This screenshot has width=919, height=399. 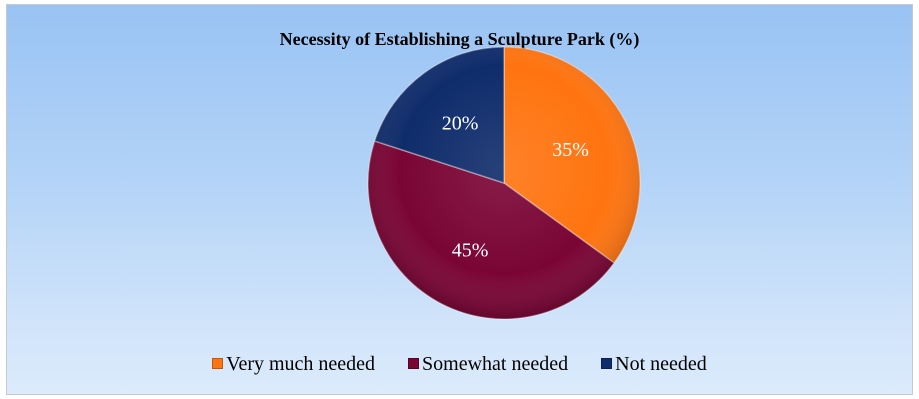 I want to click on pie-label-somewhat-needed: 45%, so click(x=470, y=251).